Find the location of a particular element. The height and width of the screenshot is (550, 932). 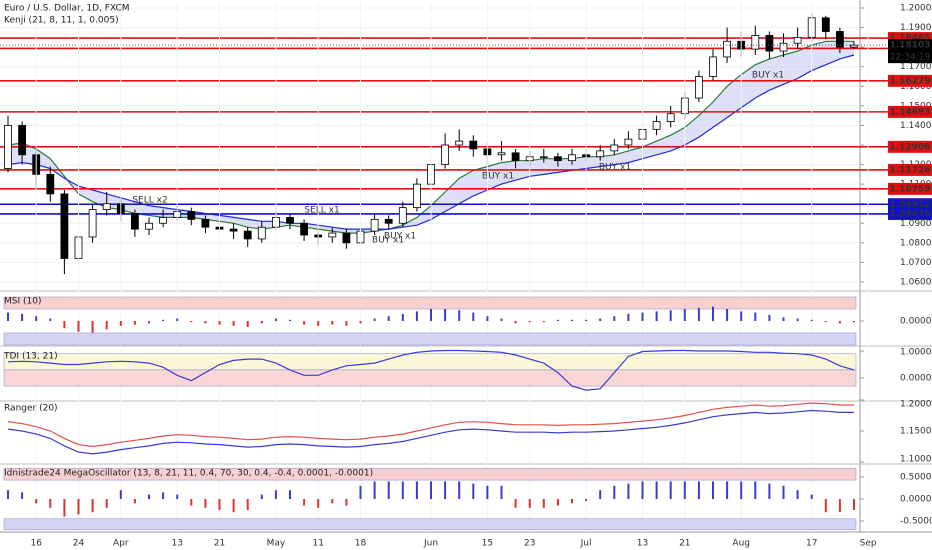

y-tick-label: 1.15000 is located at coordinates (916, 432).